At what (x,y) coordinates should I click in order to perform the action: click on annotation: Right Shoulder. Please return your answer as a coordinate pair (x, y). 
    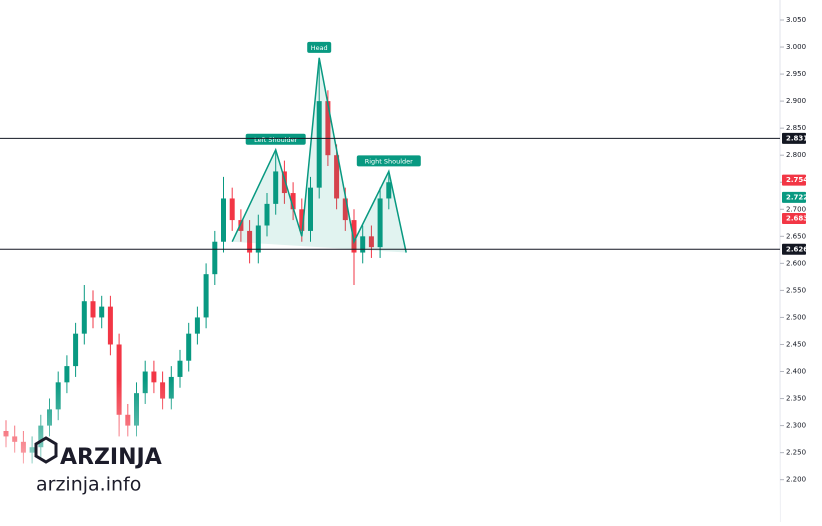
    Looking at the image, I should click on (389, 161).